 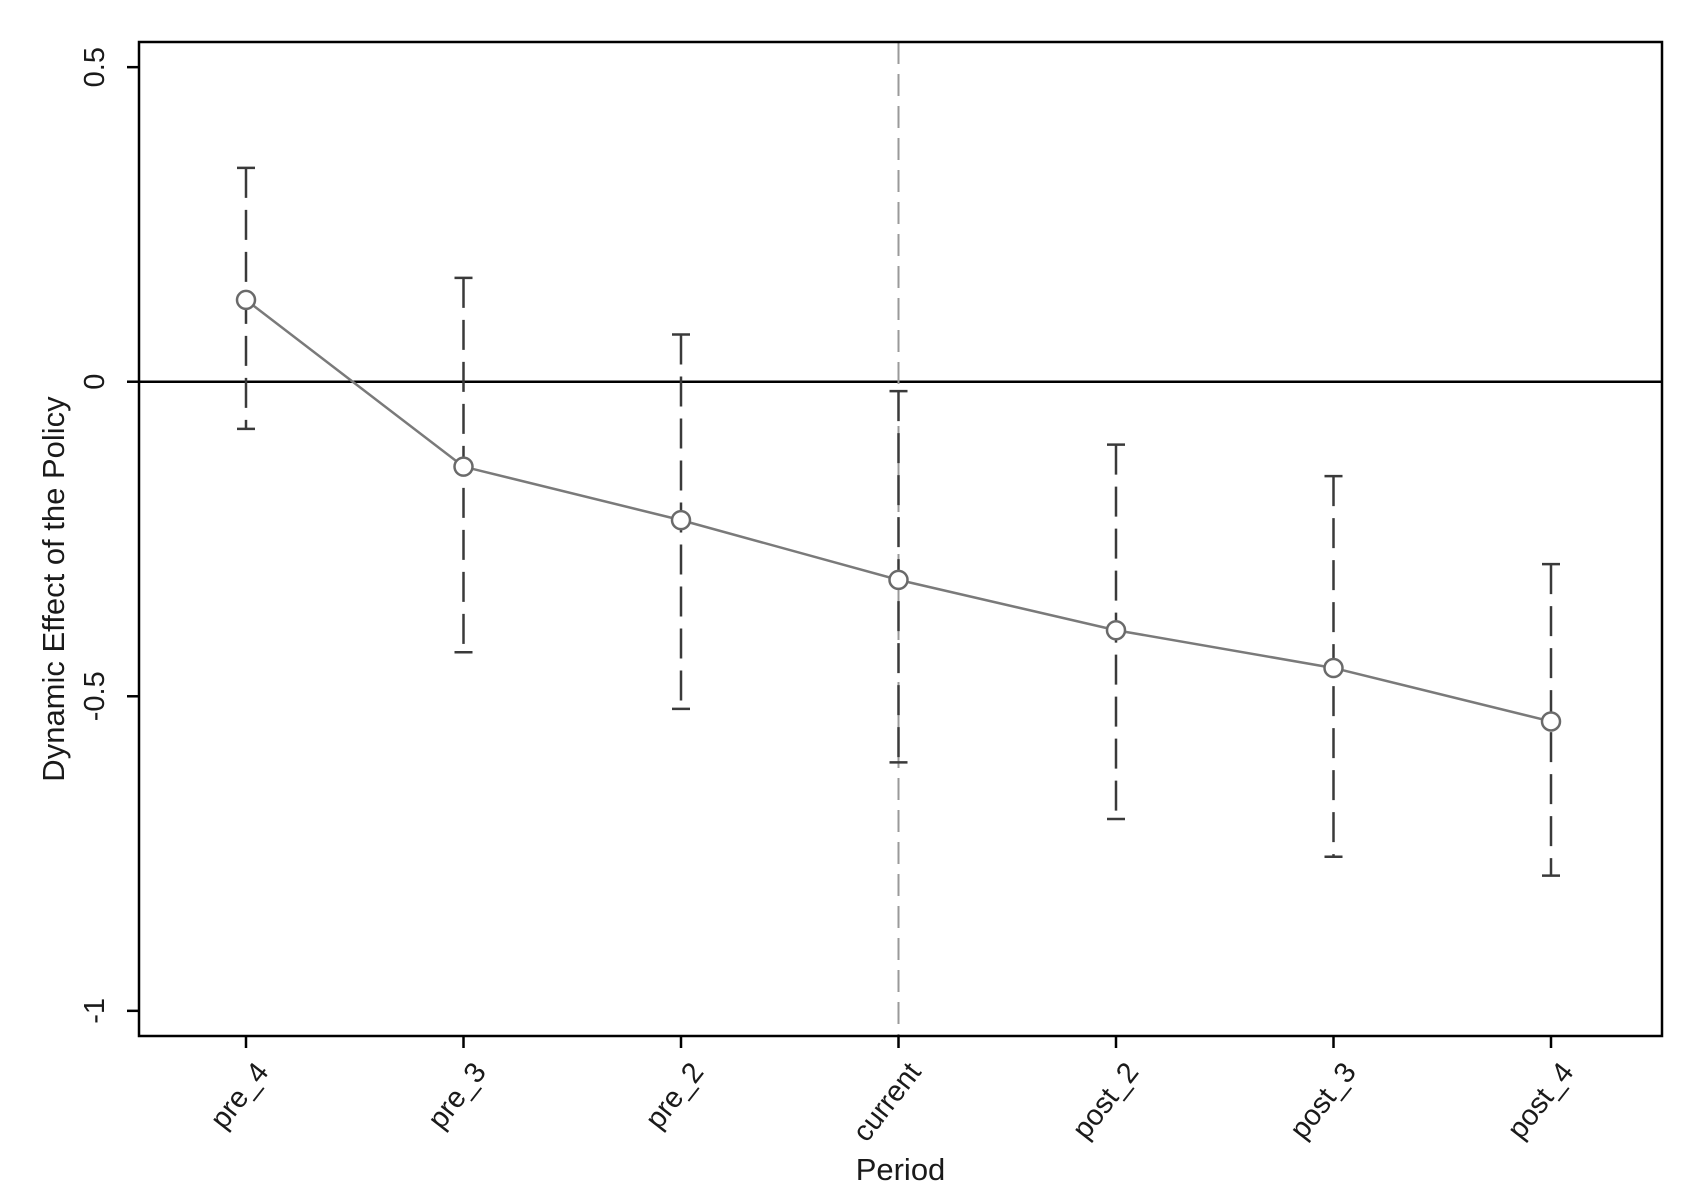 What do you see at coordinates (887, 1102) in the screenshot?
I see `x-tick-label: current` at bounding box center [887, 1102].